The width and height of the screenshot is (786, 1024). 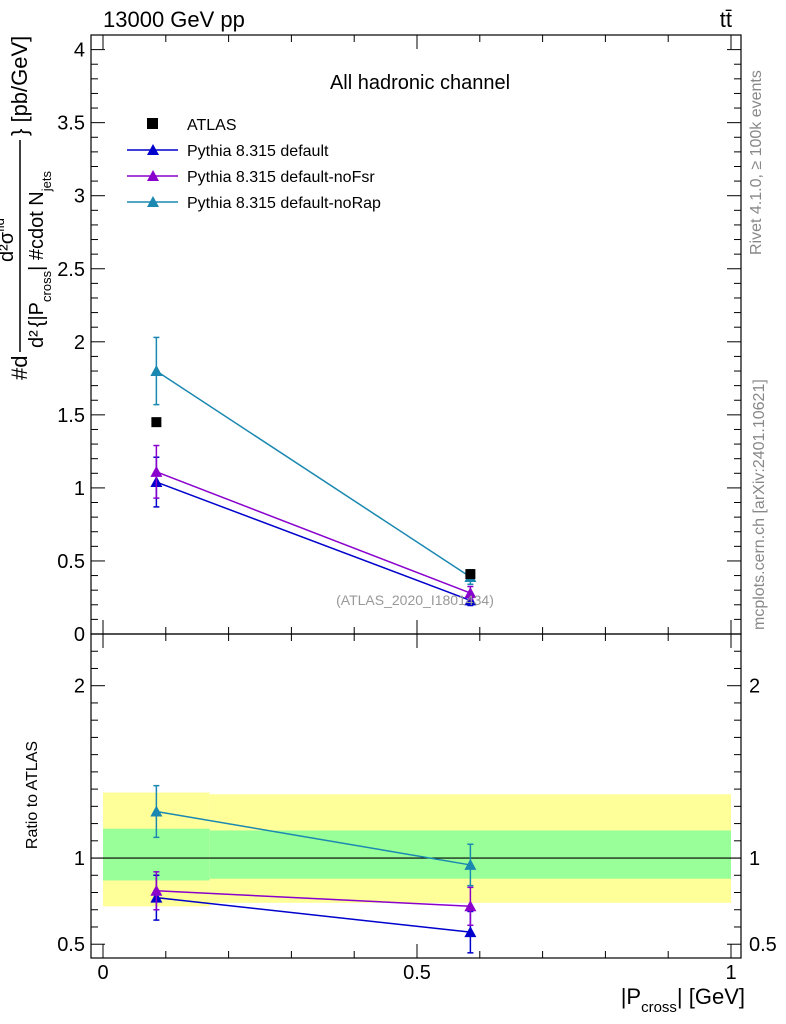 What do you see at coordinates (153, 201) in the screenshot?
I see `legend-marker-norap` at bounding box center [153, 201].